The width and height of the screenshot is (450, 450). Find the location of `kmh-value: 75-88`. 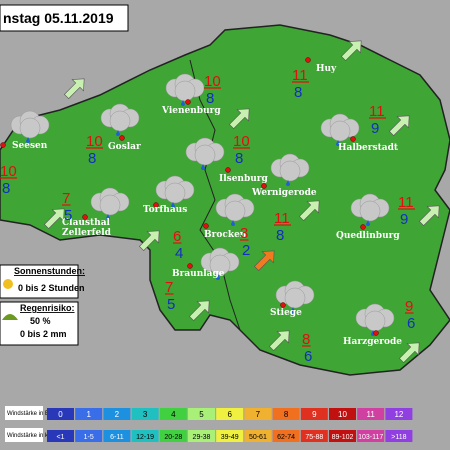

kmh-value: 75-88 is located at coordinates (314, 437).